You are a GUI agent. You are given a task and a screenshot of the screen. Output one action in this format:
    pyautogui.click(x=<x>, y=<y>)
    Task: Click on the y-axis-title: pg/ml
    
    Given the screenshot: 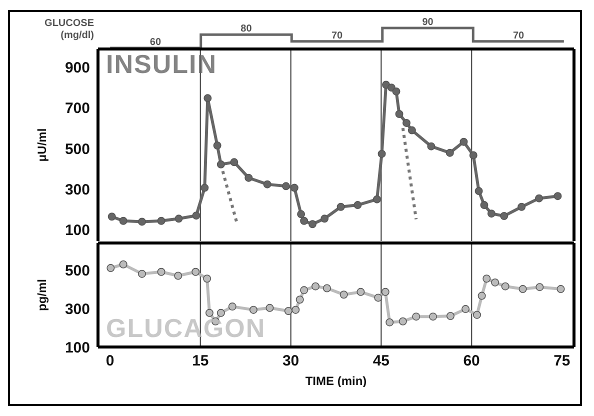 What is the action you would take?
    pyautogui.click(x=42, y=295)
    